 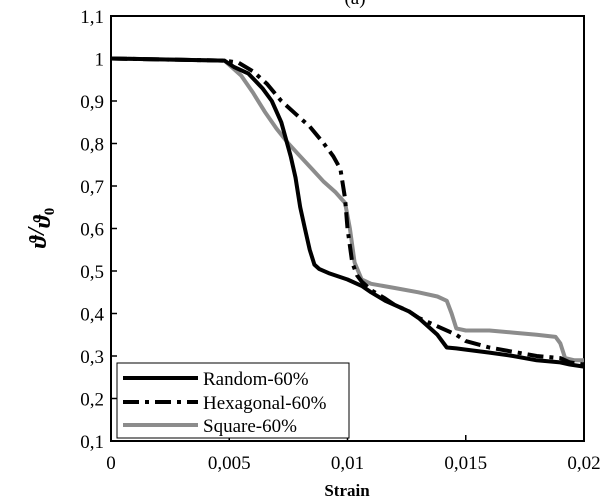 What do you see at coordinates (347, 490) in the screenshot?
I see `x-axis-title: Strain` at bounding box center [347, 490].